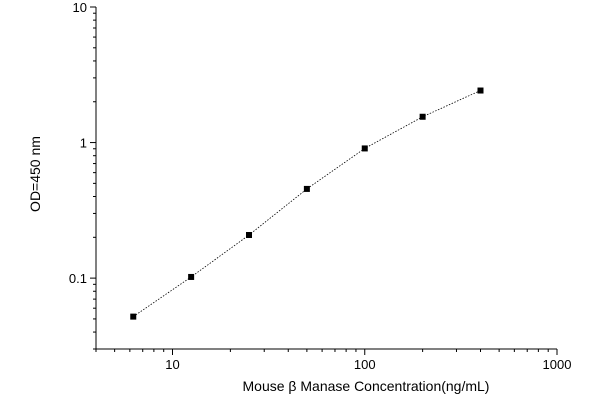 The height and width of the screenshot is (405, 600). Describe the element at coordinates (557, 364) in the screenshot. I see `x-tick-label: 1000` at that location.